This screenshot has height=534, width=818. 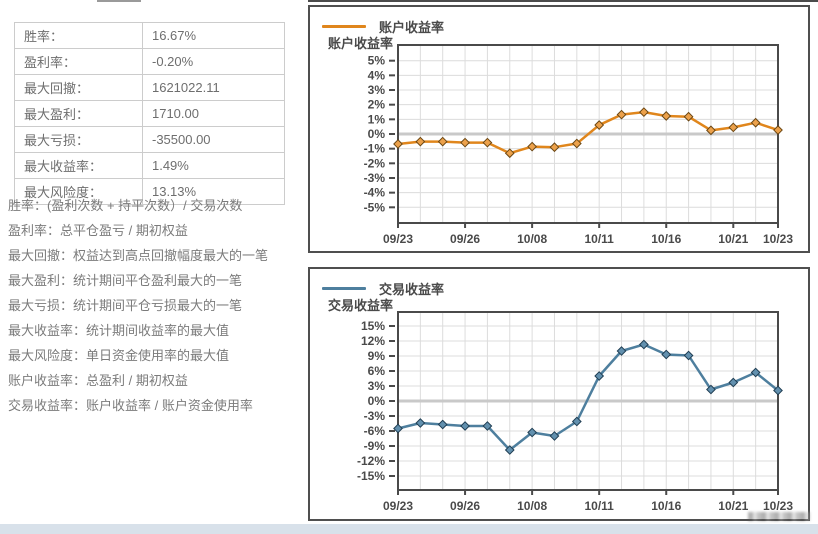 I want to click on y-axis-title: 交易收益率, so click(x=361, y=305).